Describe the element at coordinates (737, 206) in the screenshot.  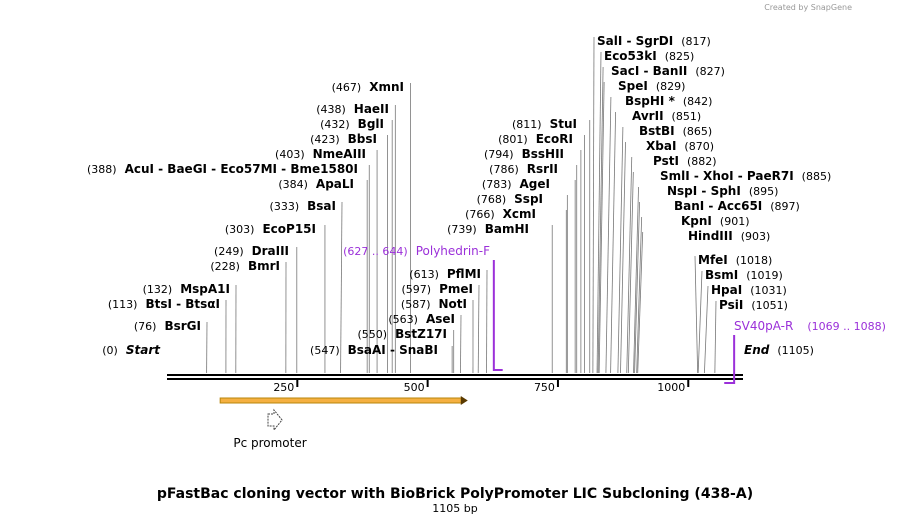
I see `site-label: BanI - Acc65I(897)` at that location.